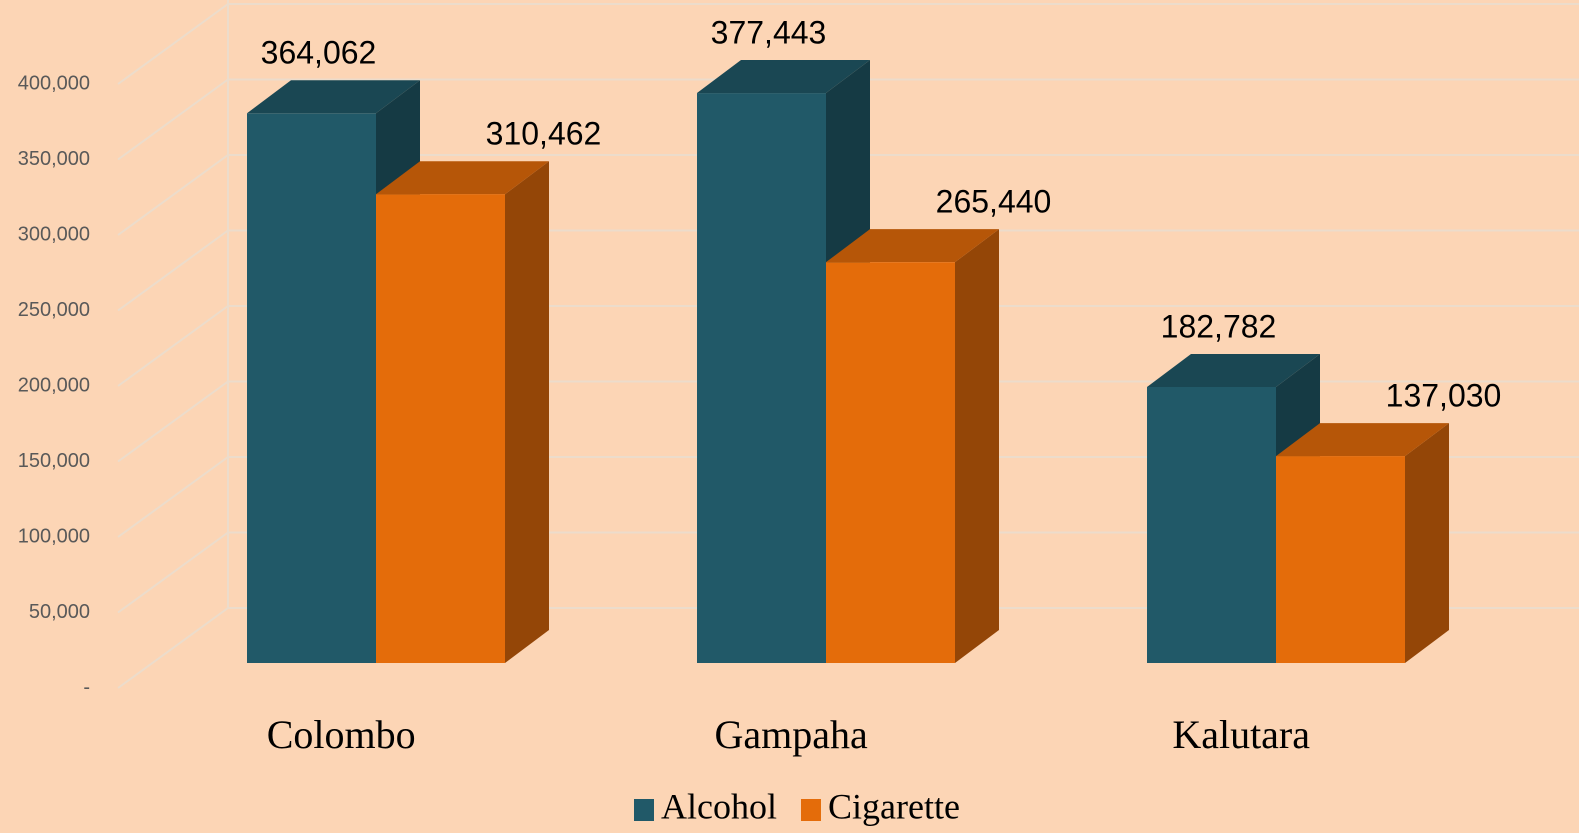 This screenshot has height=833, width=1579. What do you see at coordinates (54, 310) in the screenshot?
I see `y-tick-label: 250,000` at bounding box center [54, 310].